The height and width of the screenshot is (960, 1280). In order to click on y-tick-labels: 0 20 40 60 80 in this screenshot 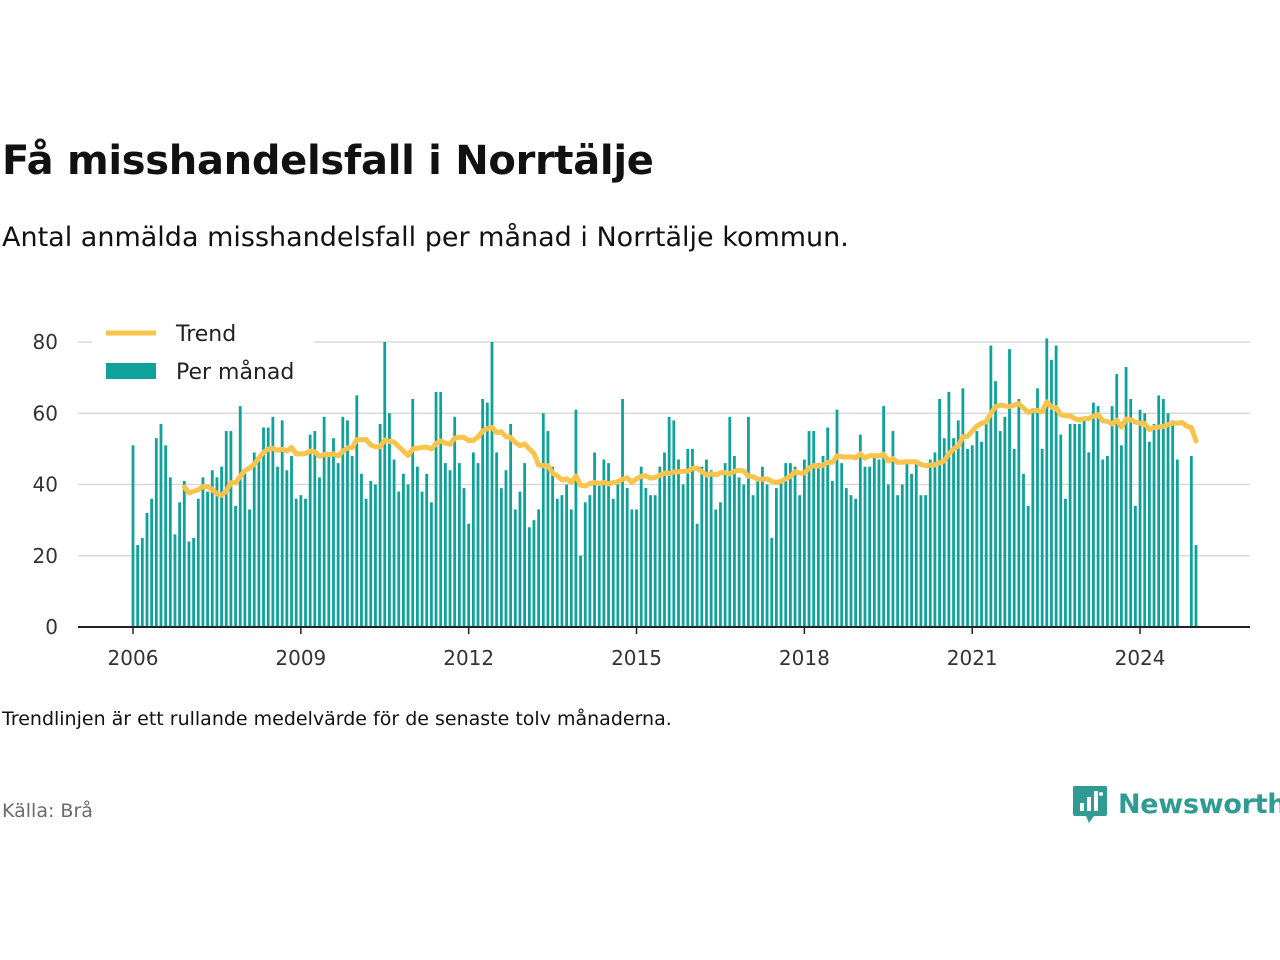, I will do `click(45, 484)`.